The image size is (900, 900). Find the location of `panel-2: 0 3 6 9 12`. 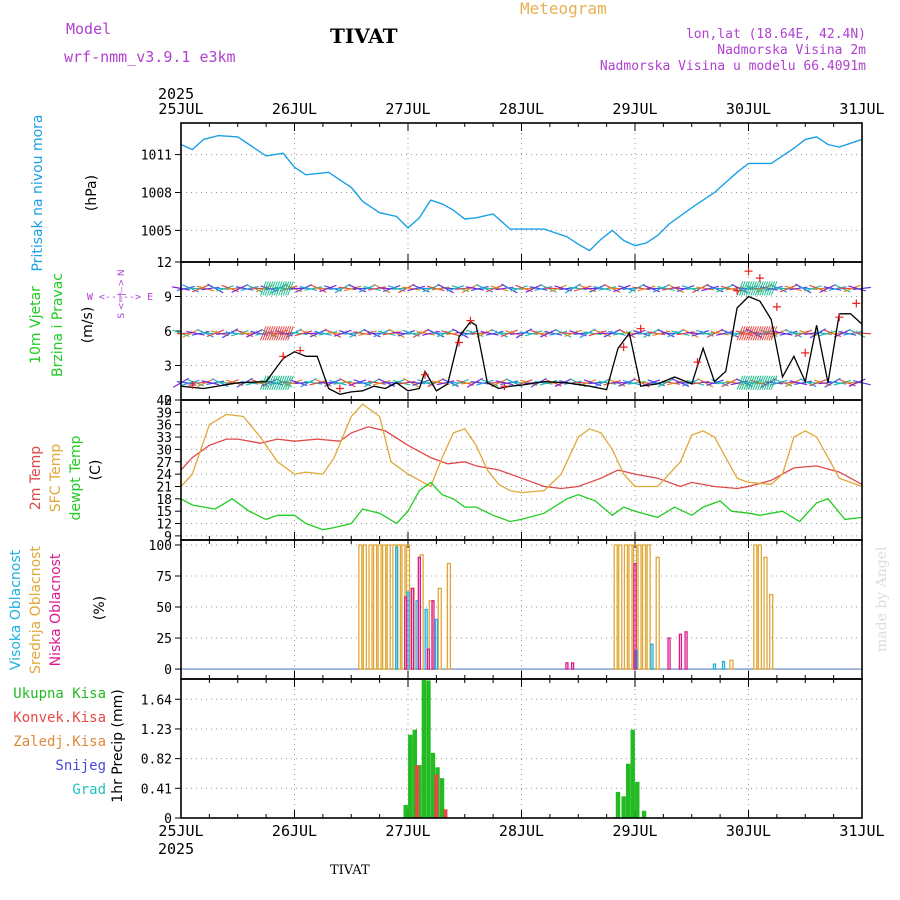

panel-2: 0 3 6 9 12 is located at coordinates (514, 332).